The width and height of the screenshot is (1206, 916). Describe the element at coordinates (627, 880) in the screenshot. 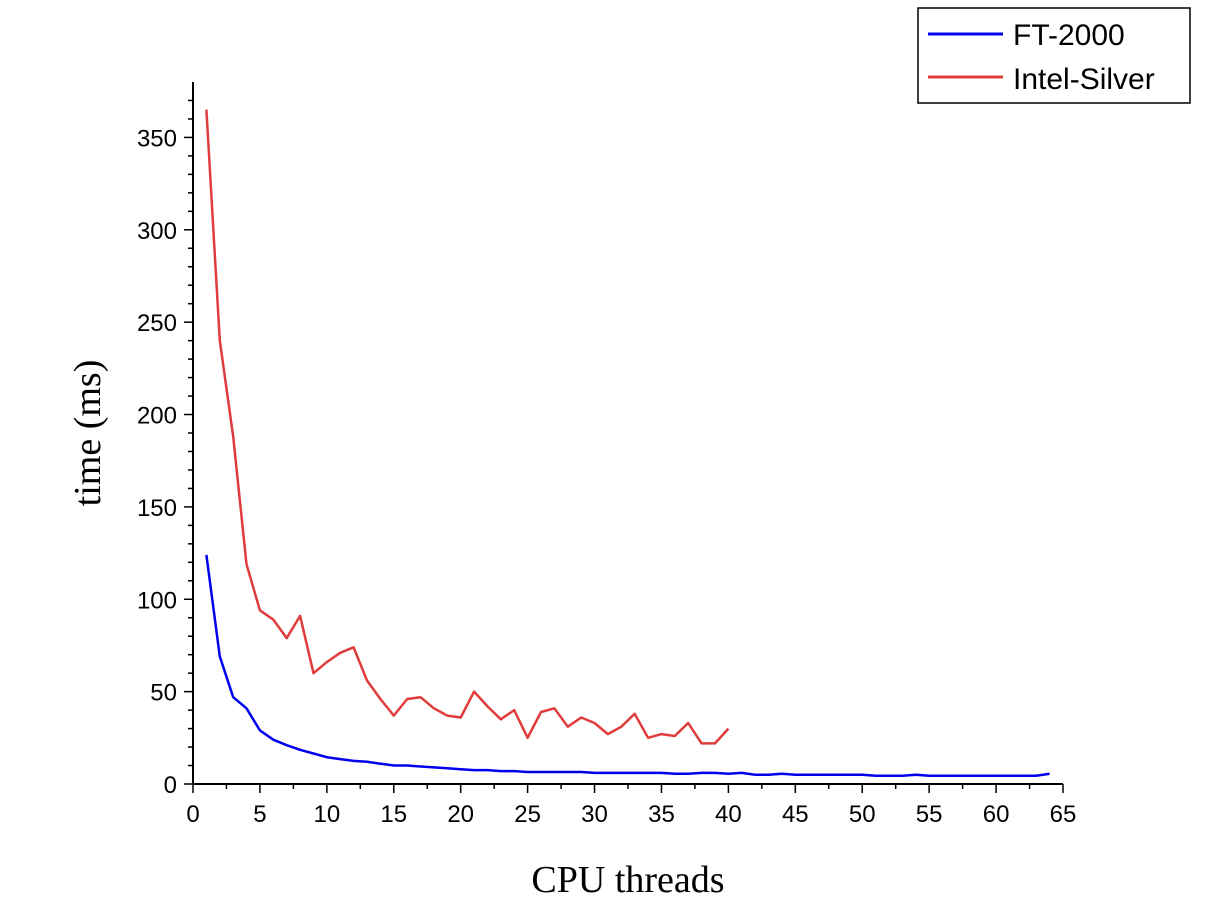

I see `x-axis-title: CPU threads` at that location.